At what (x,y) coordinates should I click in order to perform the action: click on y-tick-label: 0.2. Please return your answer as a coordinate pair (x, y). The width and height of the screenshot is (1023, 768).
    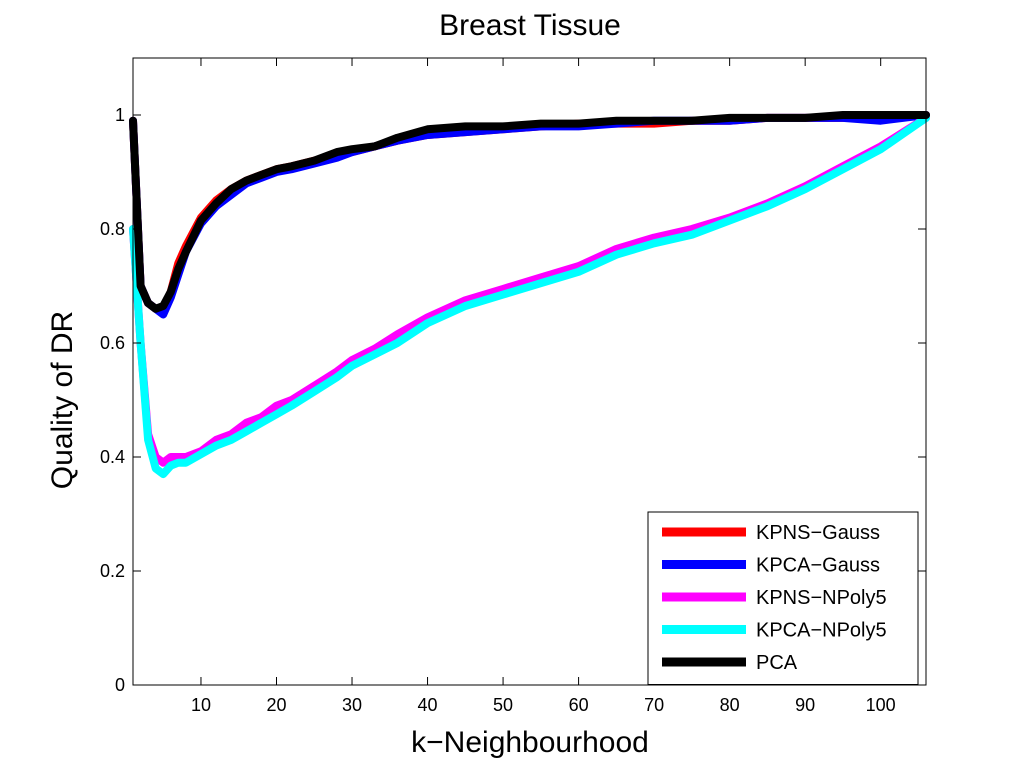
    Looking at the image, I should click on (112, 571).